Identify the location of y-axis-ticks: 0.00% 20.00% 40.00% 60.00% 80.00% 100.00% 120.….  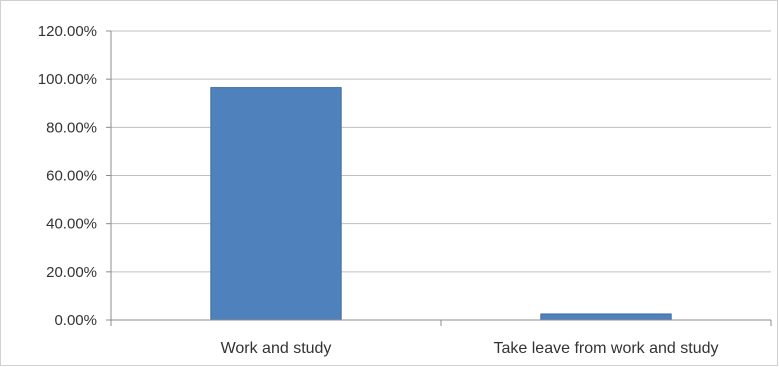
(74, 176).